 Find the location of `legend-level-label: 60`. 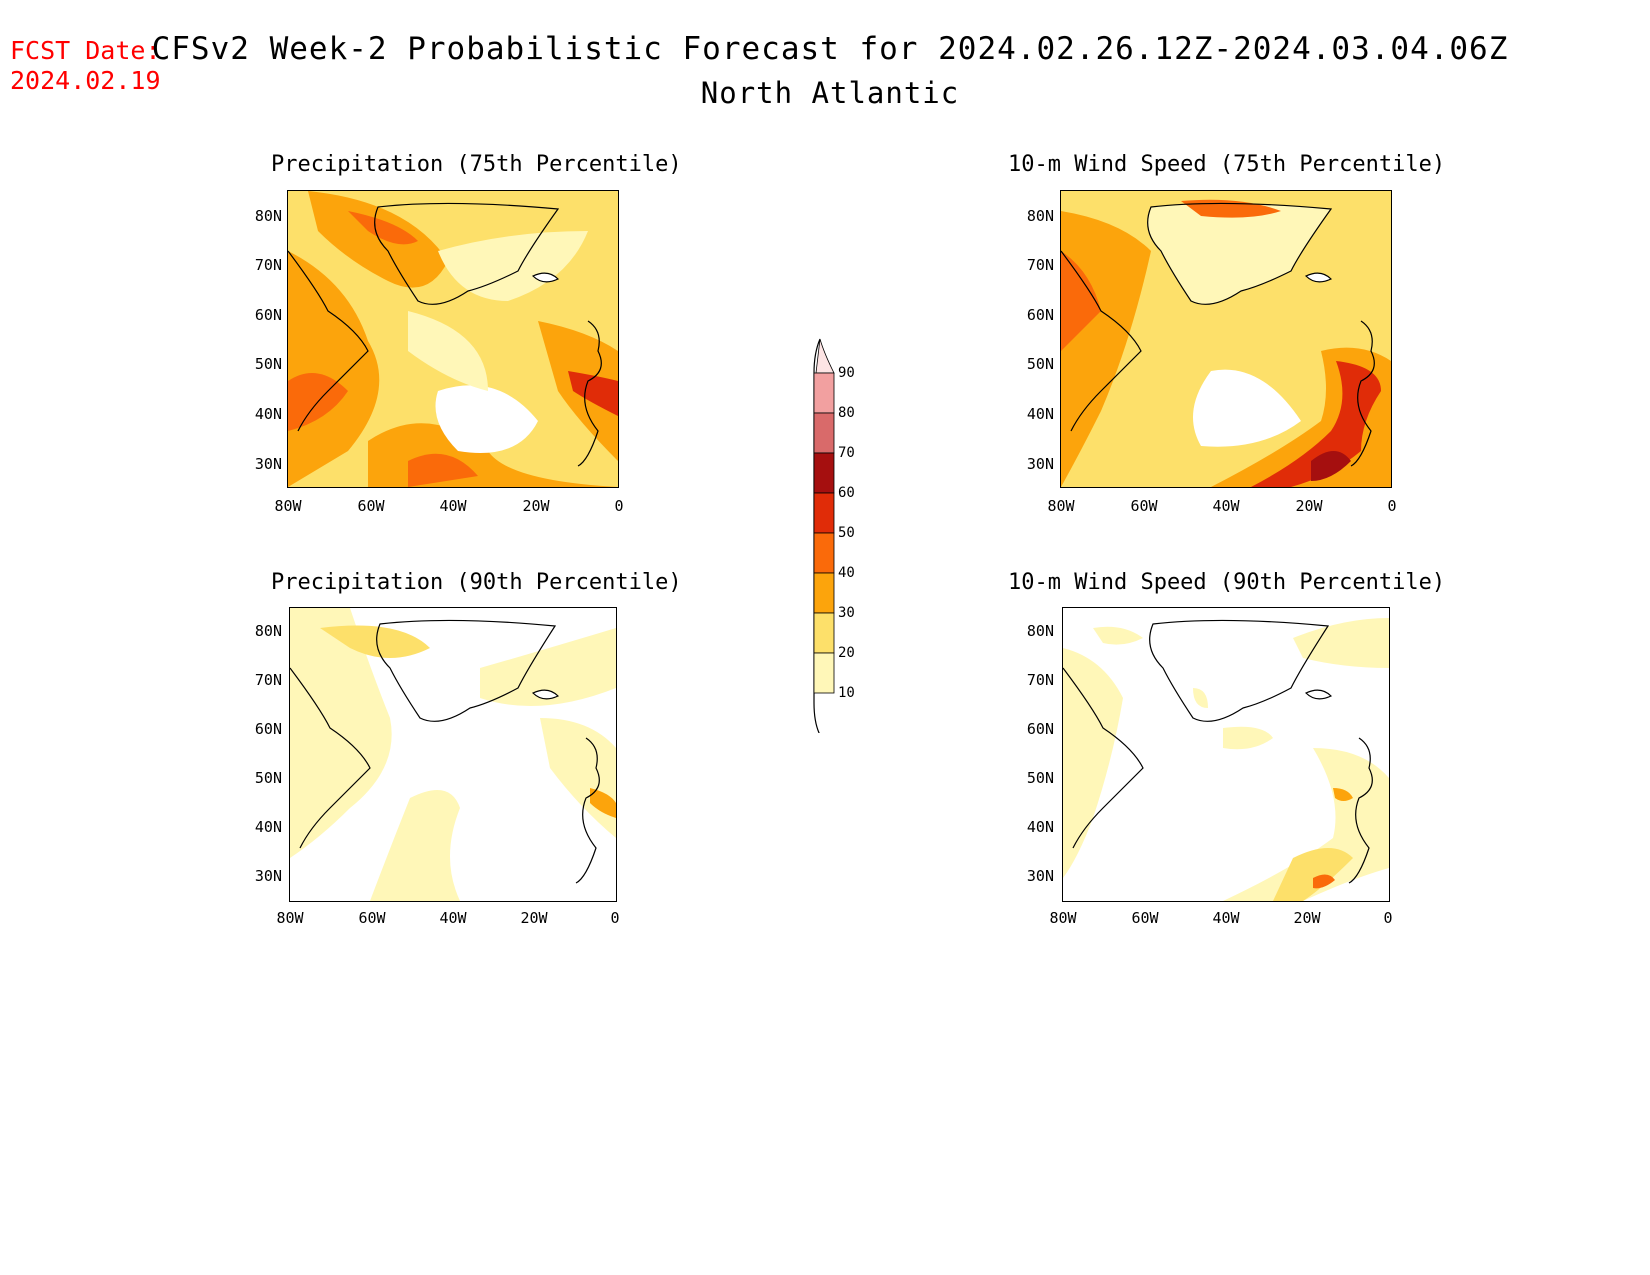

legend-level-label: 60 is located at coordinates (846, 493).